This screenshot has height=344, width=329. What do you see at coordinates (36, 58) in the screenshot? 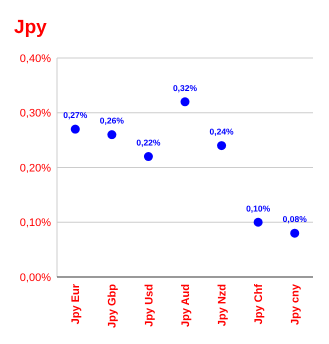
I see `y-tick-label: 0,40%` at bounding box center [36, 58].